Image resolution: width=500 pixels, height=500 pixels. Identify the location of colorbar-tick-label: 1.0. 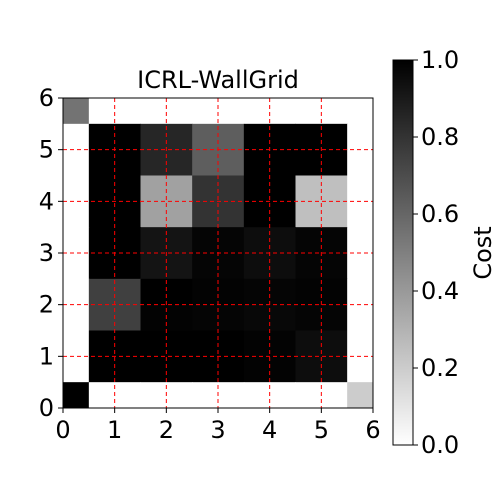
(440, 60).